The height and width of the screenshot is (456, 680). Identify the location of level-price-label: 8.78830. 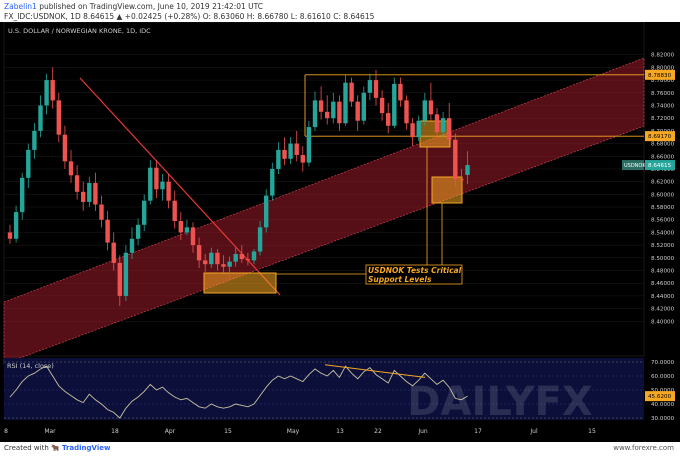
(660, 76).